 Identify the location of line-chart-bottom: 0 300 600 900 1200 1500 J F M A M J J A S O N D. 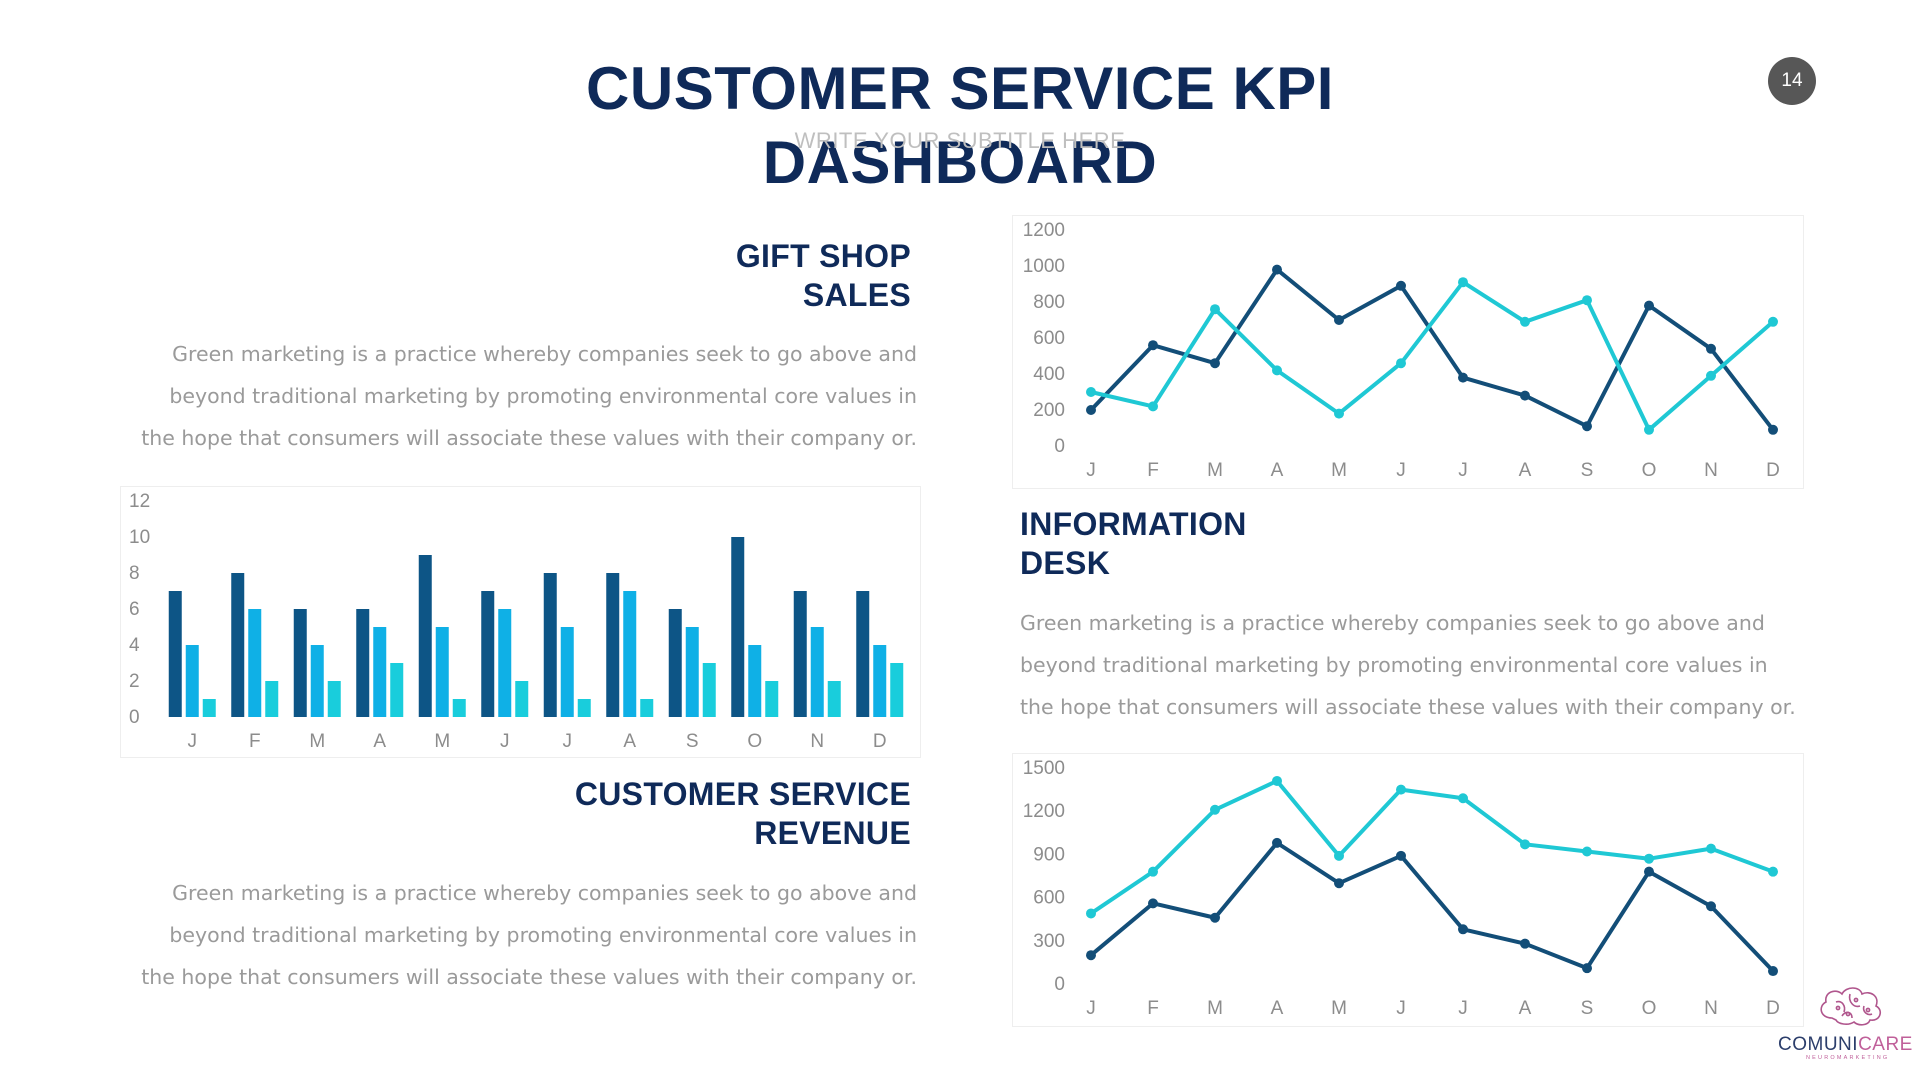
(1401, 888).